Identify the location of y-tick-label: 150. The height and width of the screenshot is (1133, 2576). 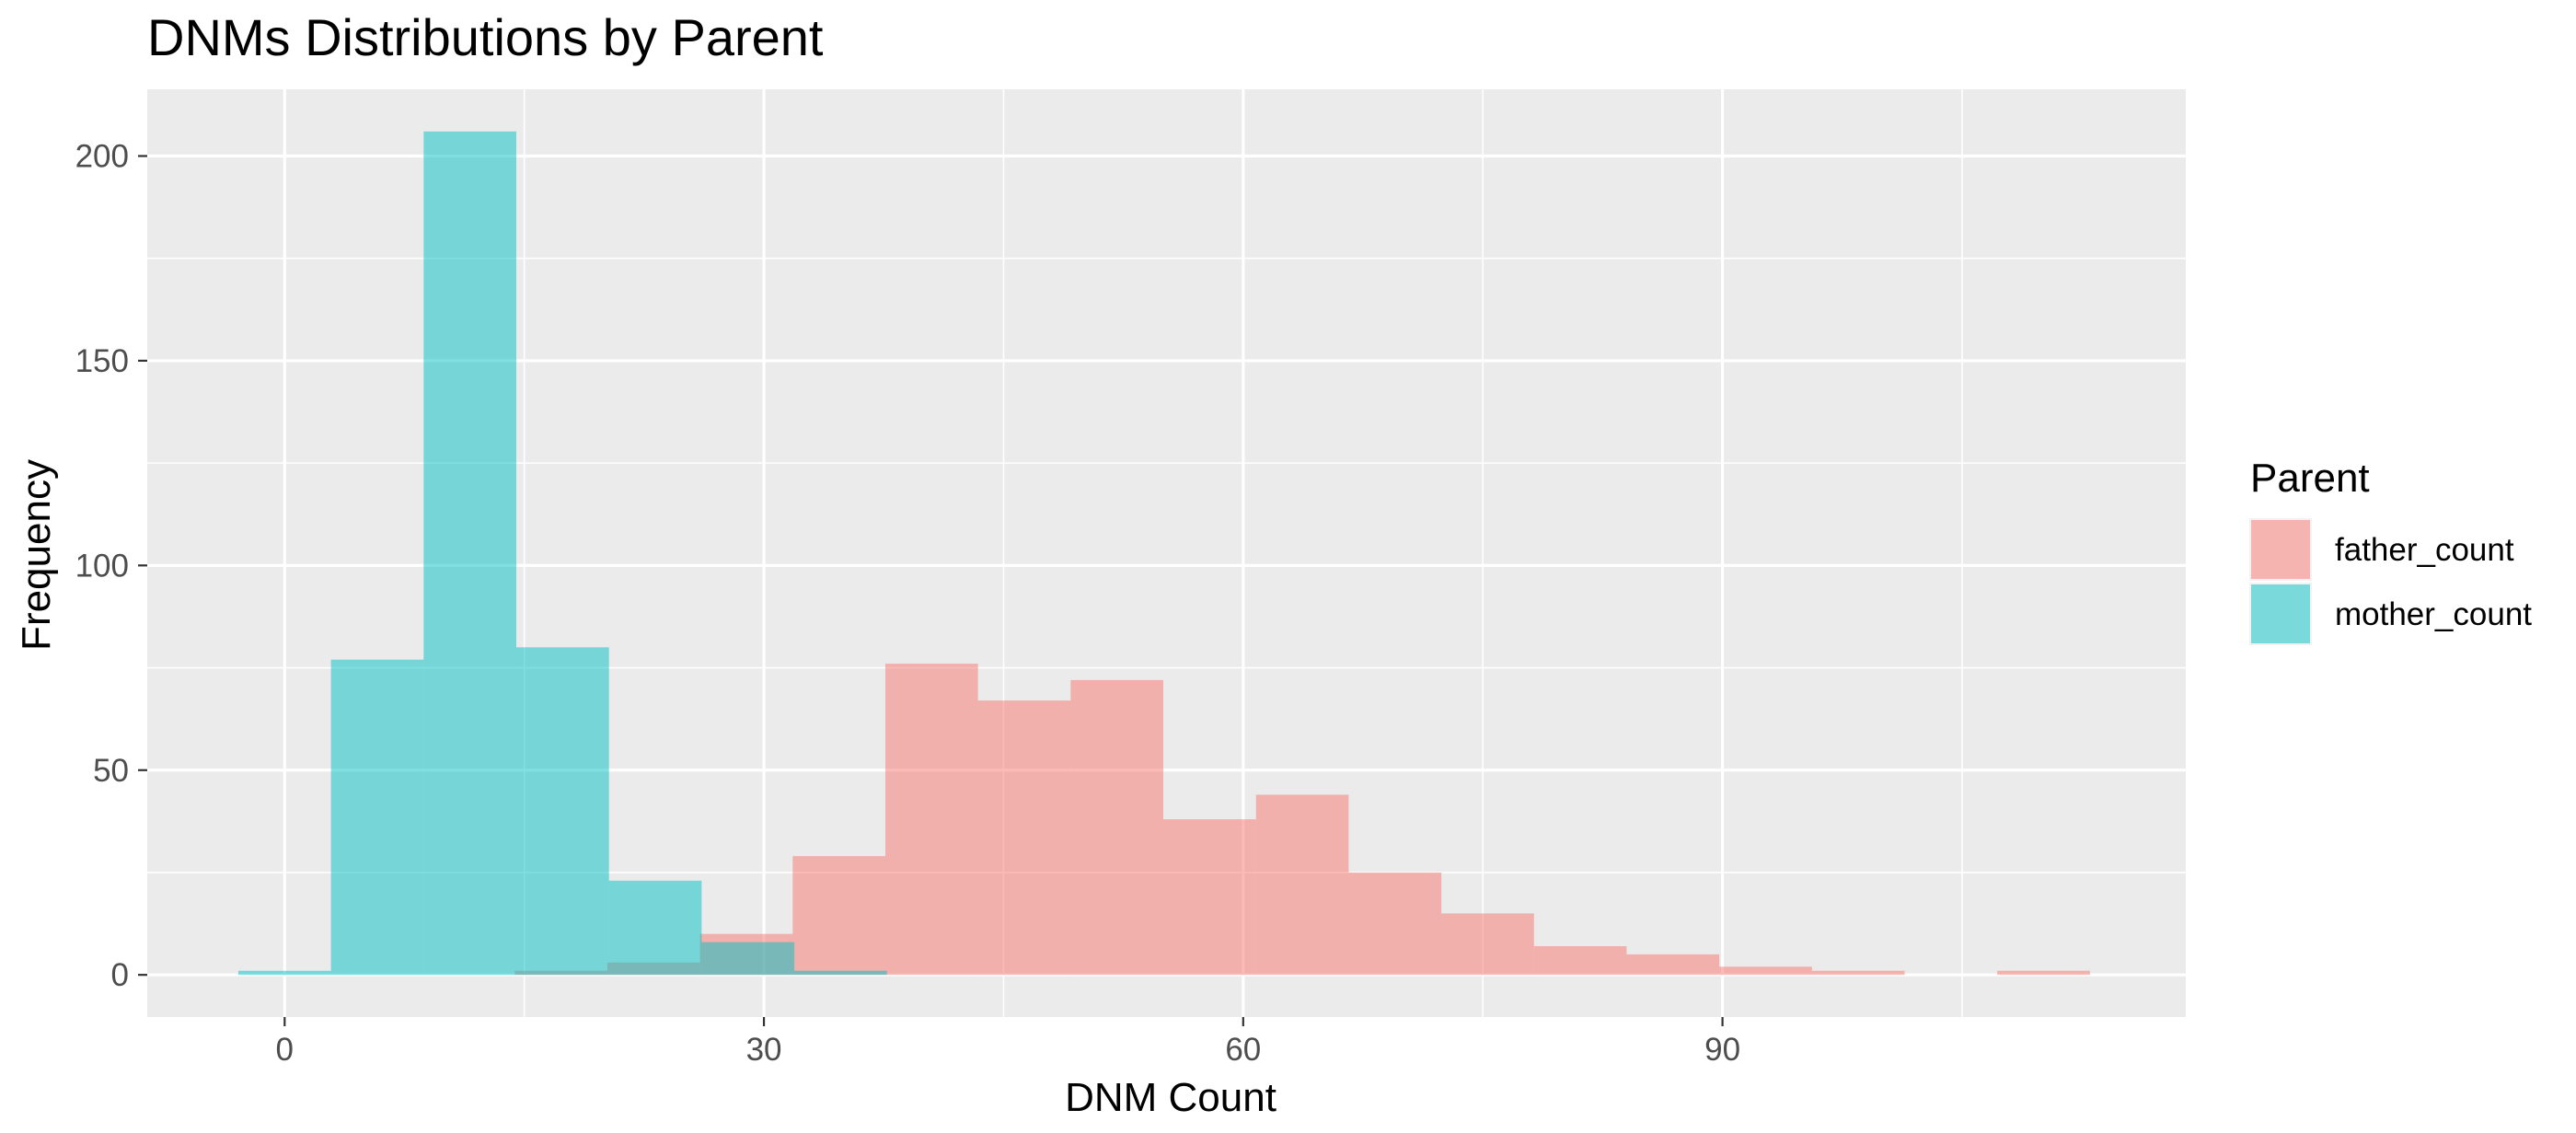
(102, 361).